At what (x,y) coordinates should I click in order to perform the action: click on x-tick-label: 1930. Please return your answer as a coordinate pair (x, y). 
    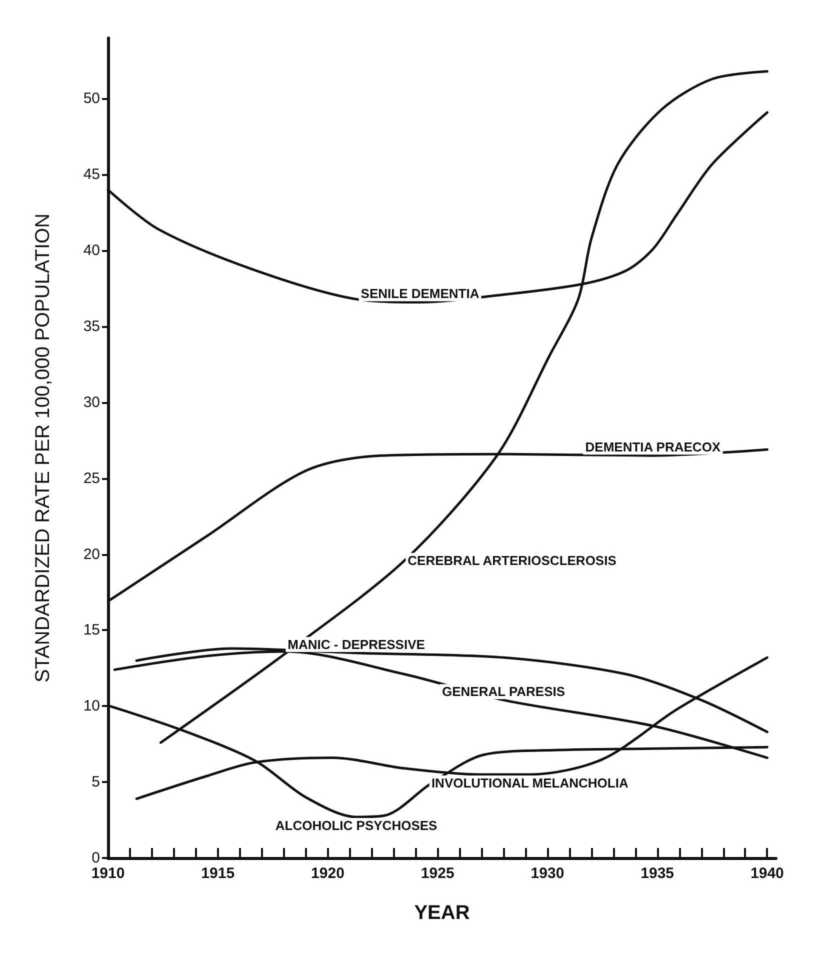
    Looking at the image, I should click on (547, 873).